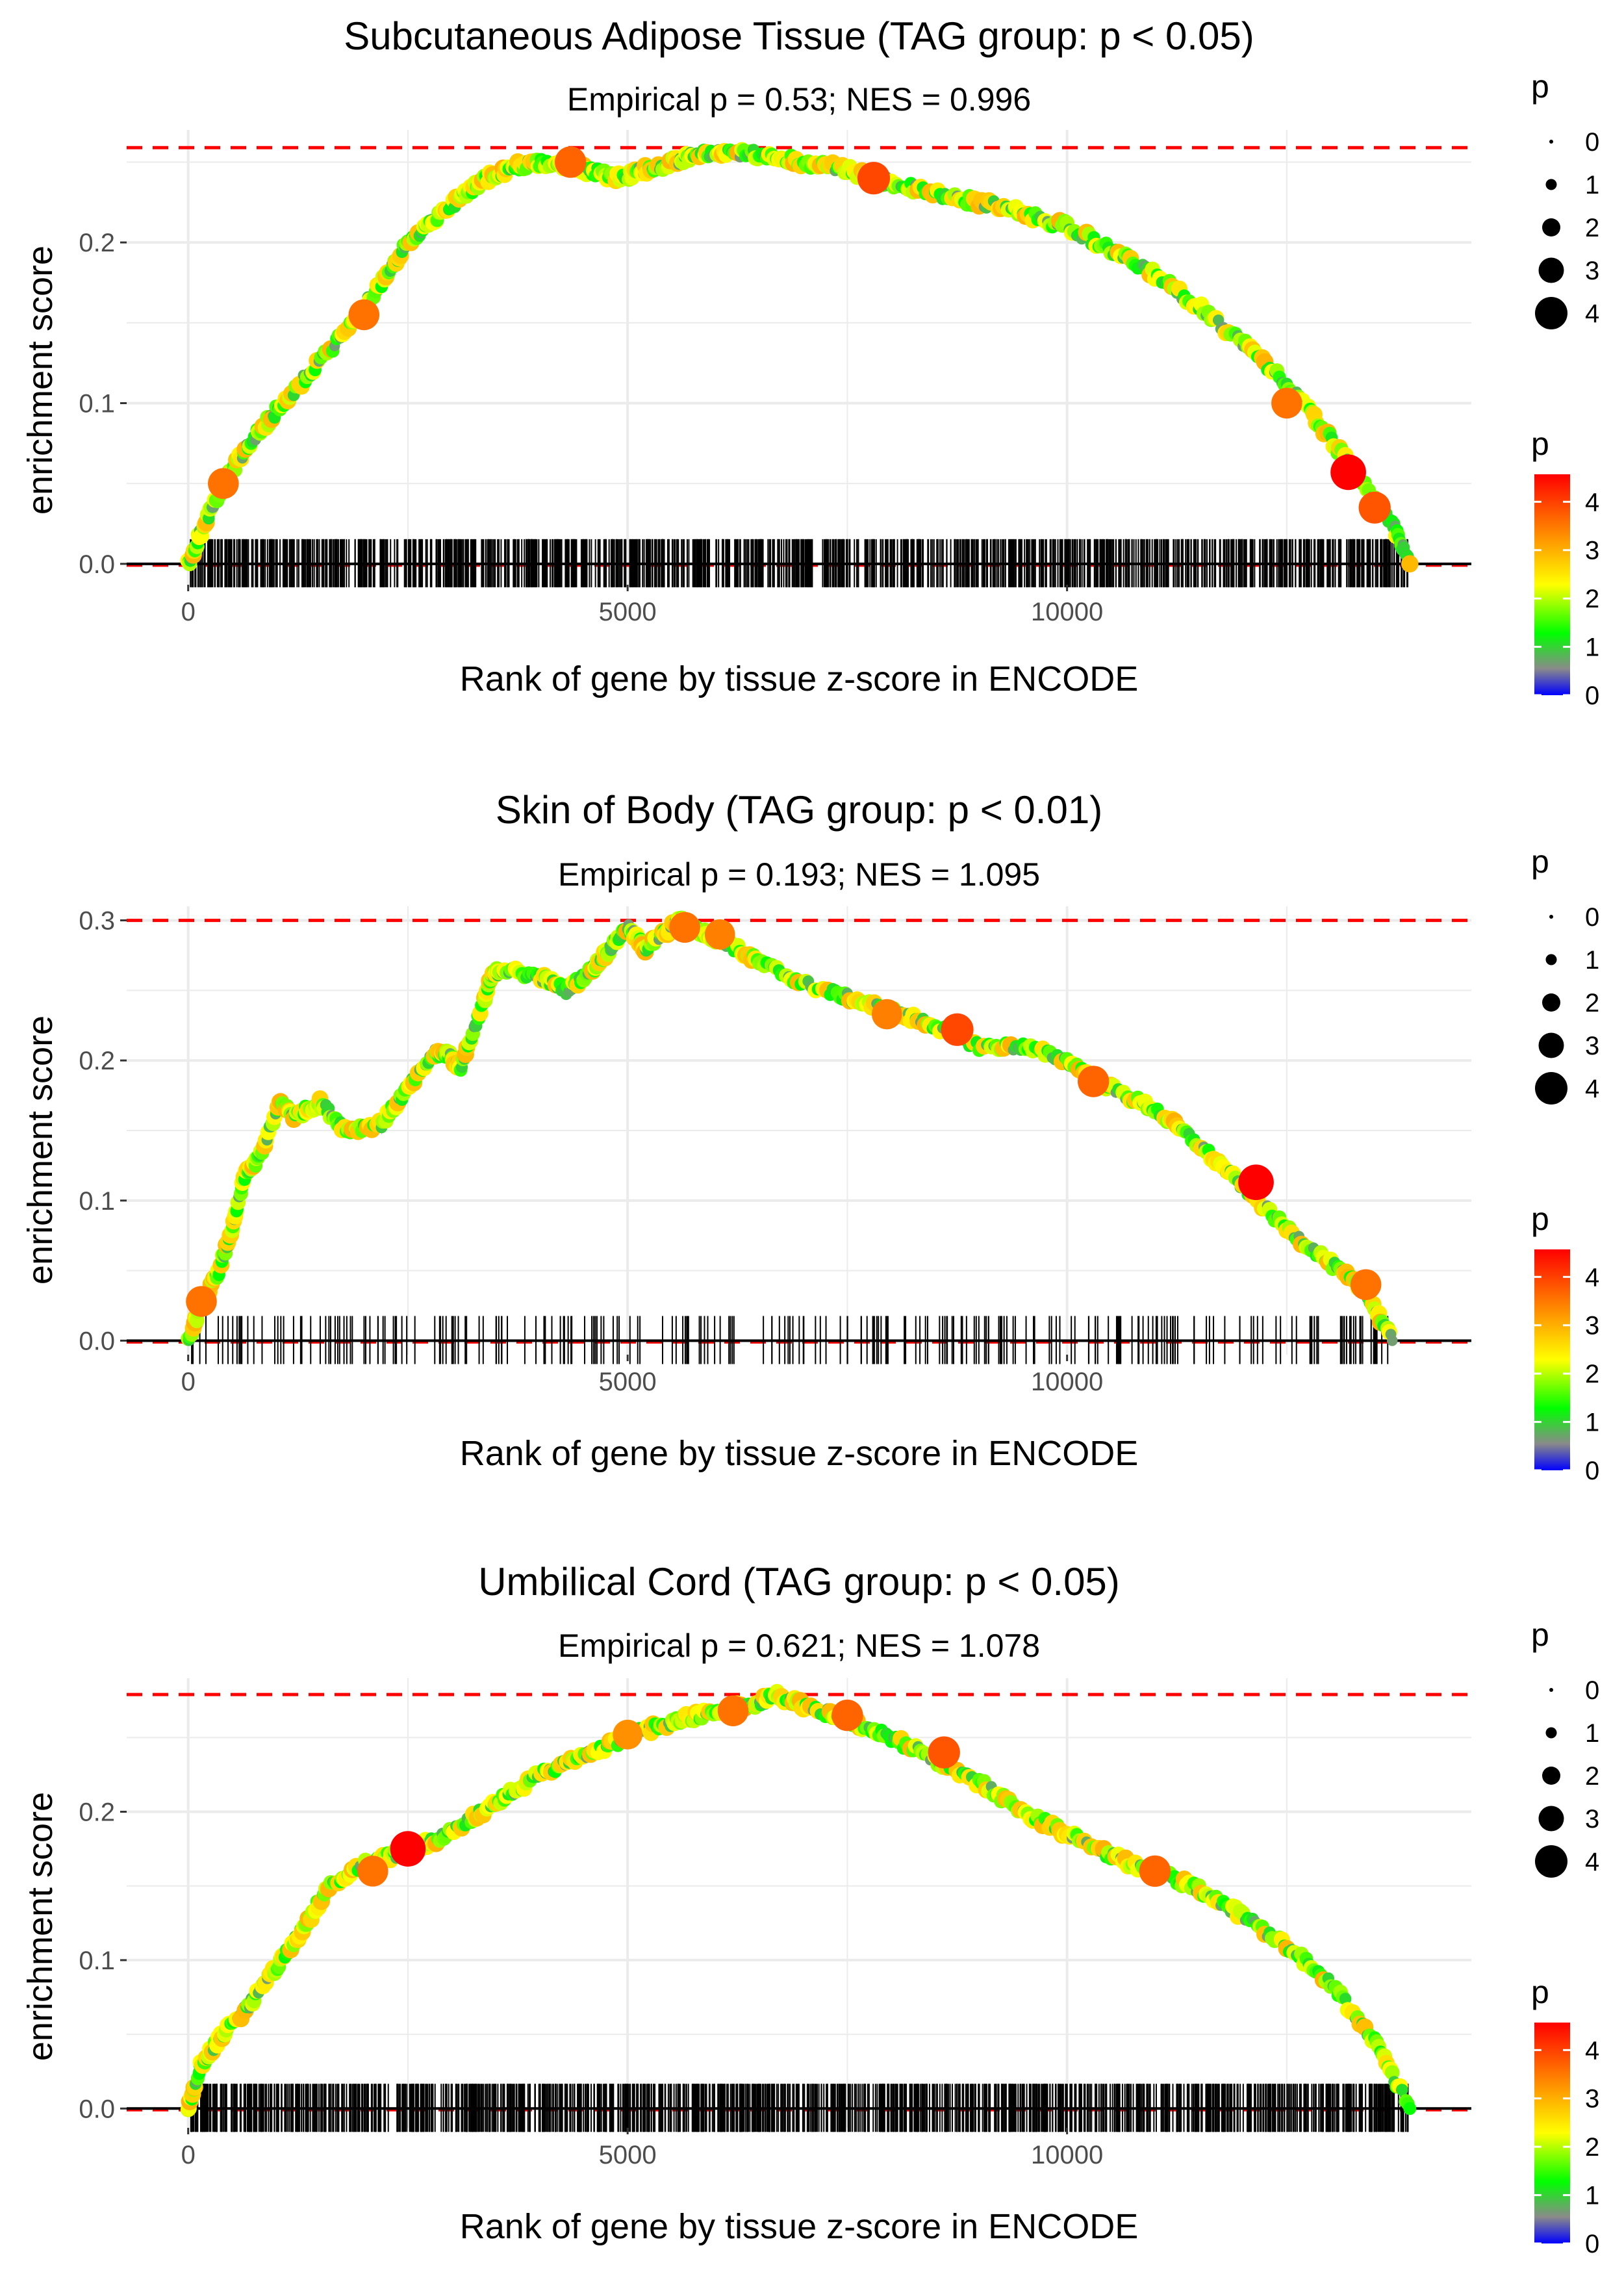  What do you see at coordinates (1592, 599) in the screenshot?
I see `color-legend-label: 2` at bounding box center [1592, 599].